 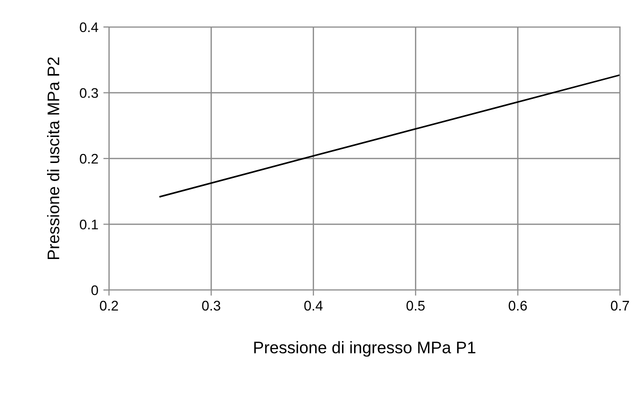 I want to click on x-tick-label: 0.7, so click(x=619, y=305).